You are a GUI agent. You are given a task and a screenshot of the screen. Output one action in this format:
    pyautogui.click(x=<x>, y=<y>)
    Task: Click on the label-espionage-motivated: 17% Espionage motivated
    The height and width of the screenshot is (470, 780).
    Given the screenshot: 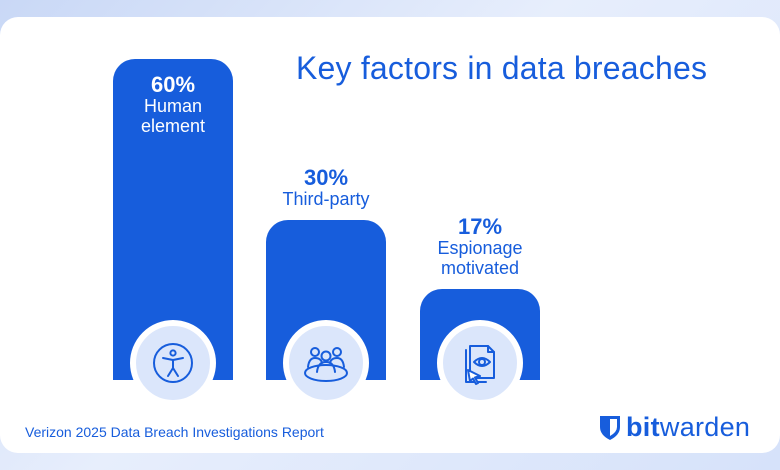 What is the action you would take?
    pyautogui.click(x=480, y=246)
    